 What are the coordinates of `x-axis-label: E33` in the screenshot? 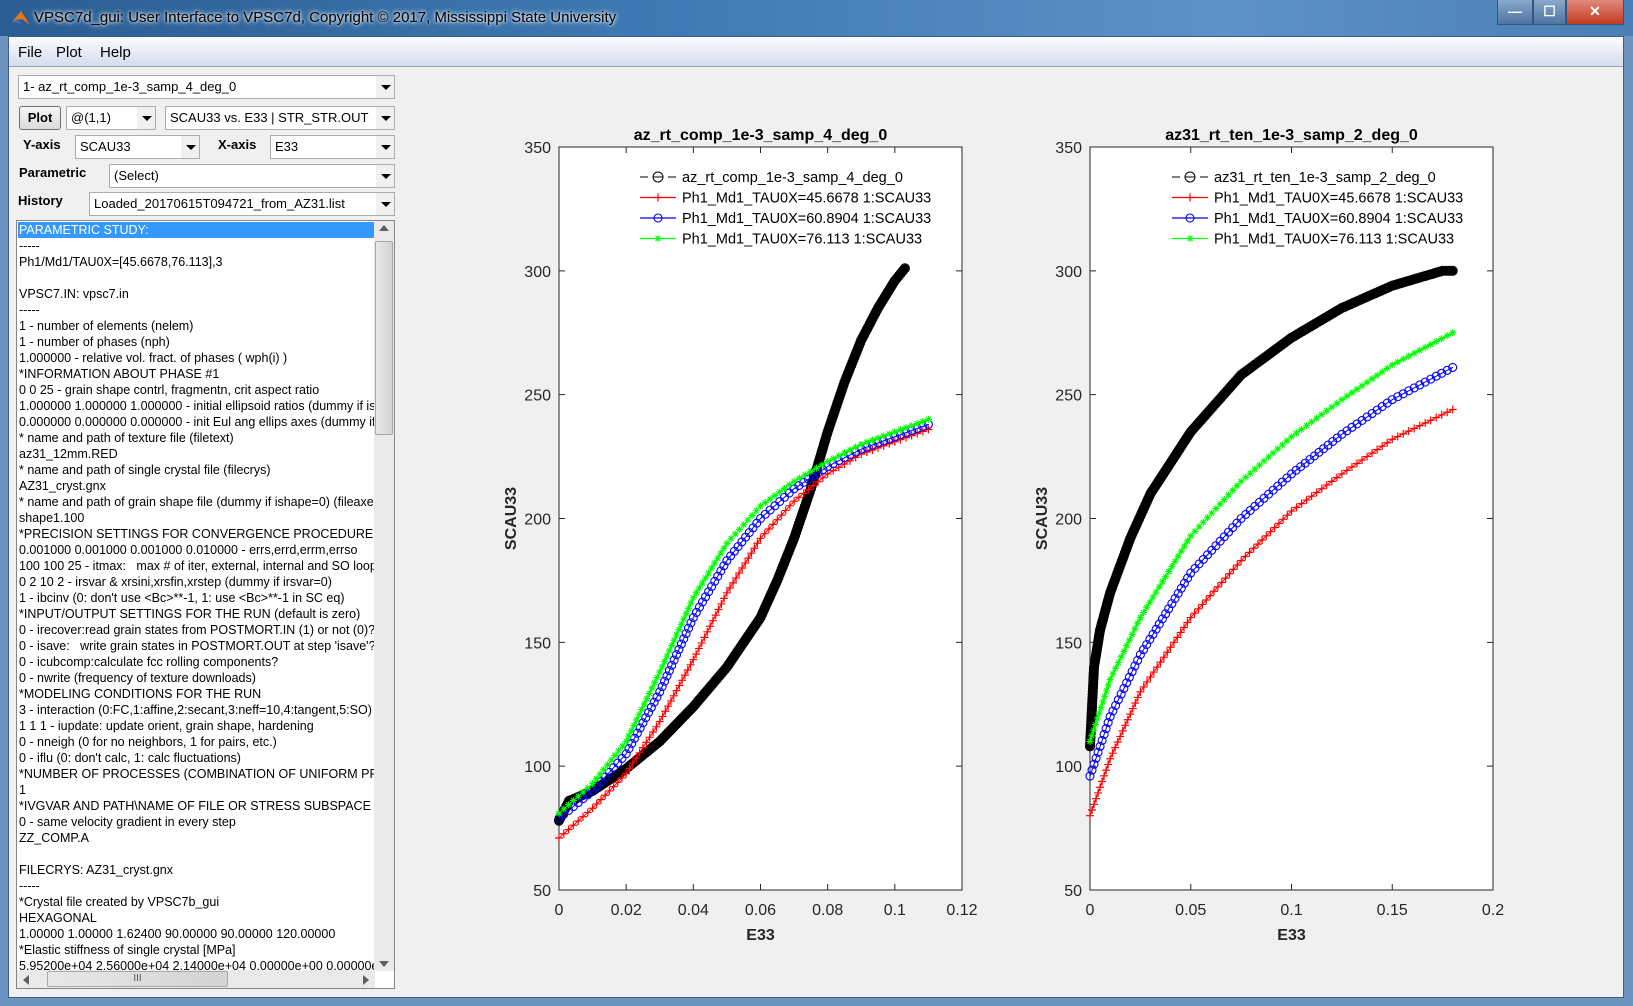 It's located at (760, 935).